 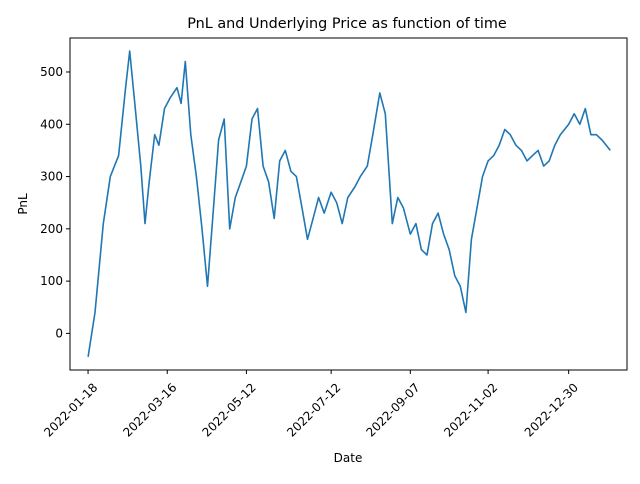 What do you see at coordinates (23, 204) in the screenshot?
I see `y-axis-label: PnL` at bounding box center [23, 204].